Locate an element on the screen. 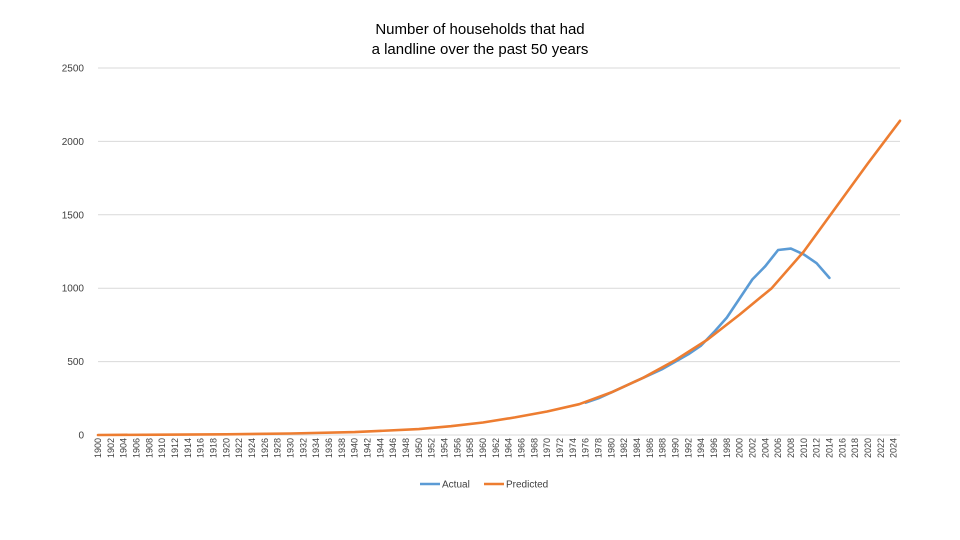 The width and height of the screenshot is (960, 540). x-tick-label: 1906 is located at coordinates (137, 448).